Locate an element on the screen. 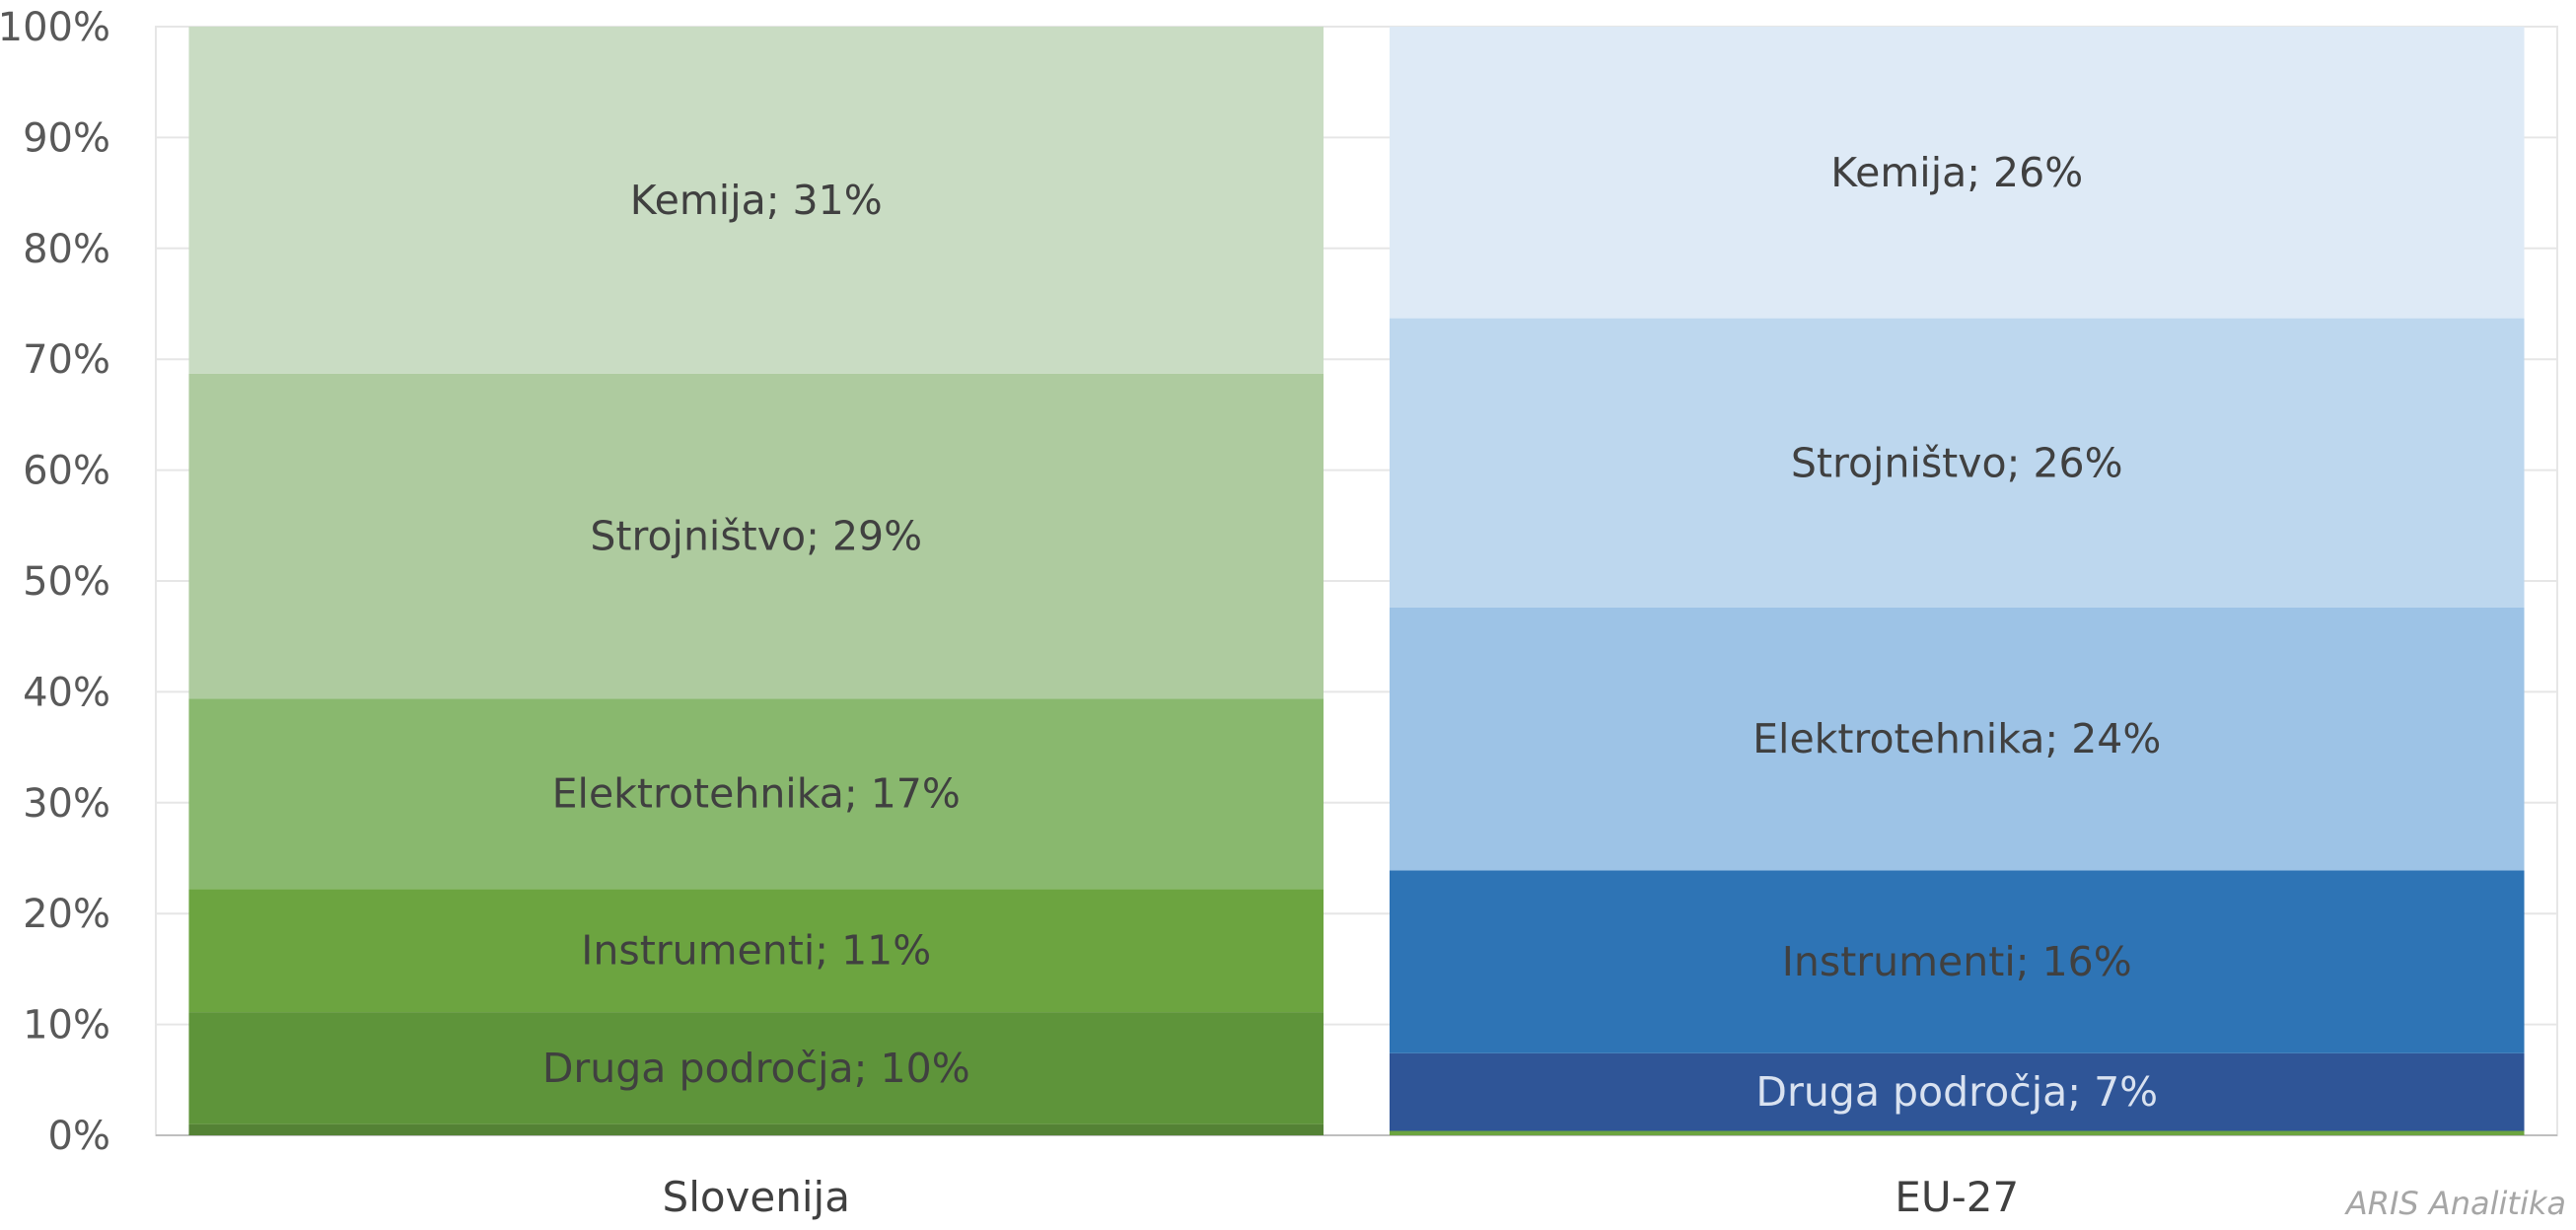 Image resolution: width=2576 pixels, height=1230 pixels. data-label: Druga področja; 7% is located at coordinates (1956, 1092).